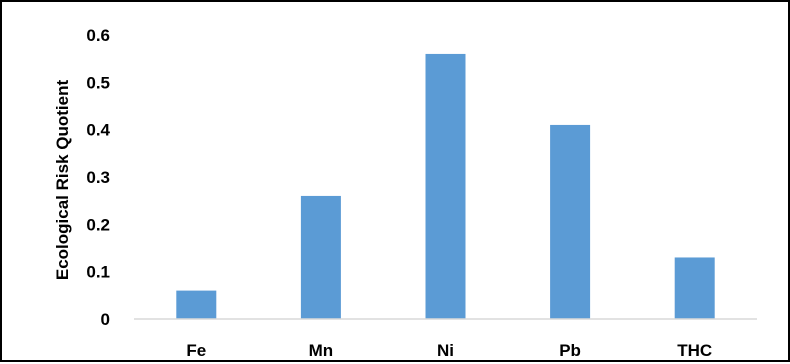 This screenshot has height=364, width=790. I want to click on bar-mn, so click(320, 257).